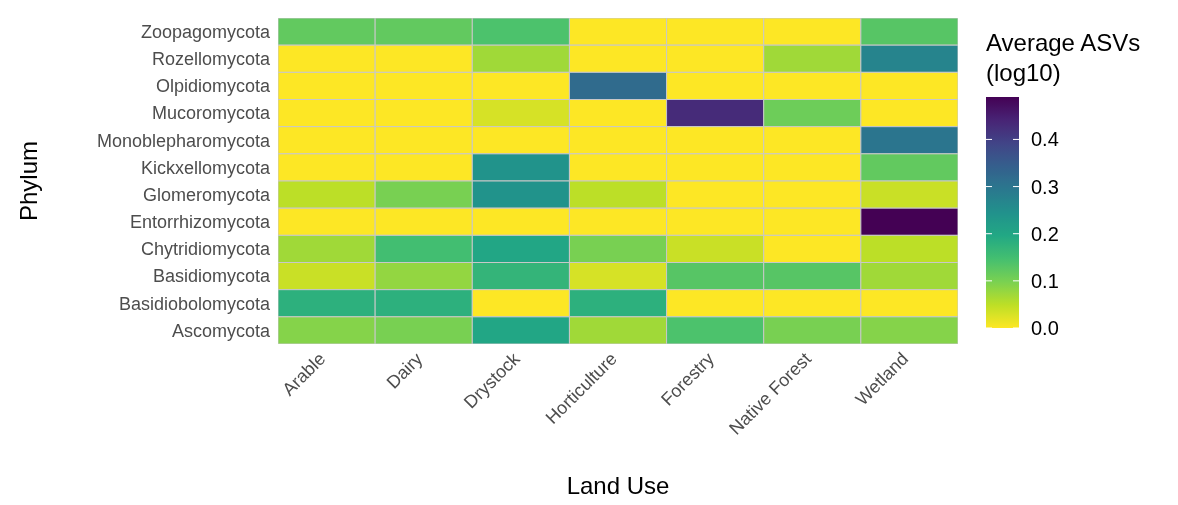 This screenshot has height=505, width=1178. Describe the element at coordinates (211, 276) in the screenshot. I see `y-tick-label: Basidiomycota` at that location.